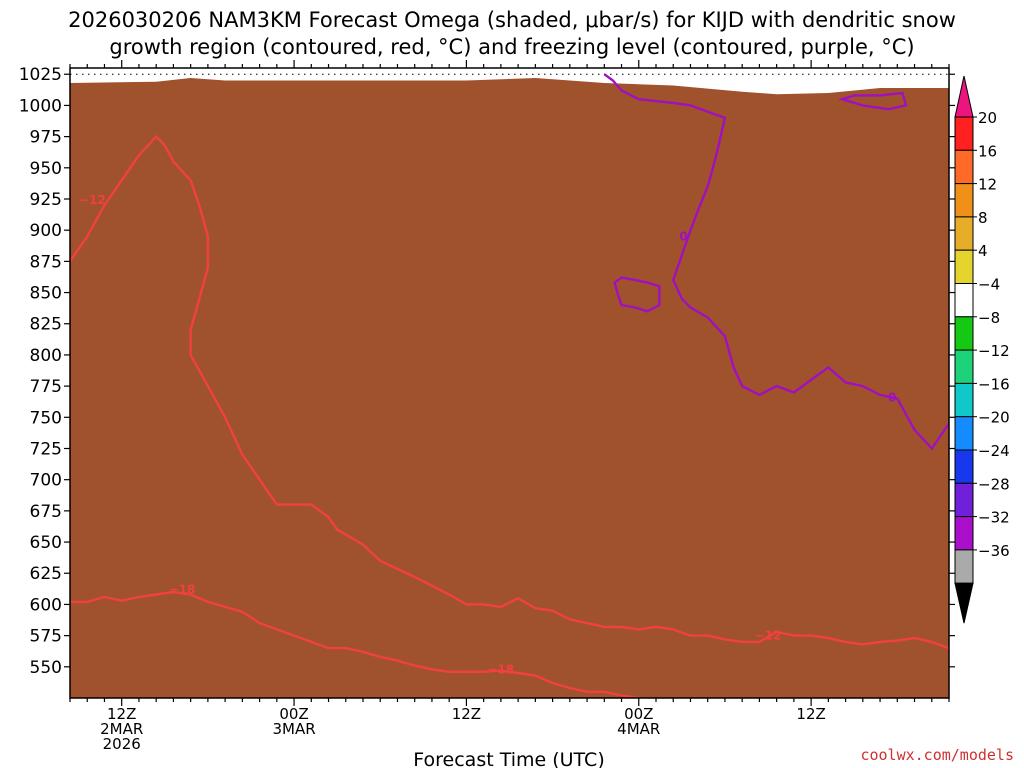  Describe the element at coordinates (994, 384) in the screenshot. I see `colorbar-label-8: −16` at that location.